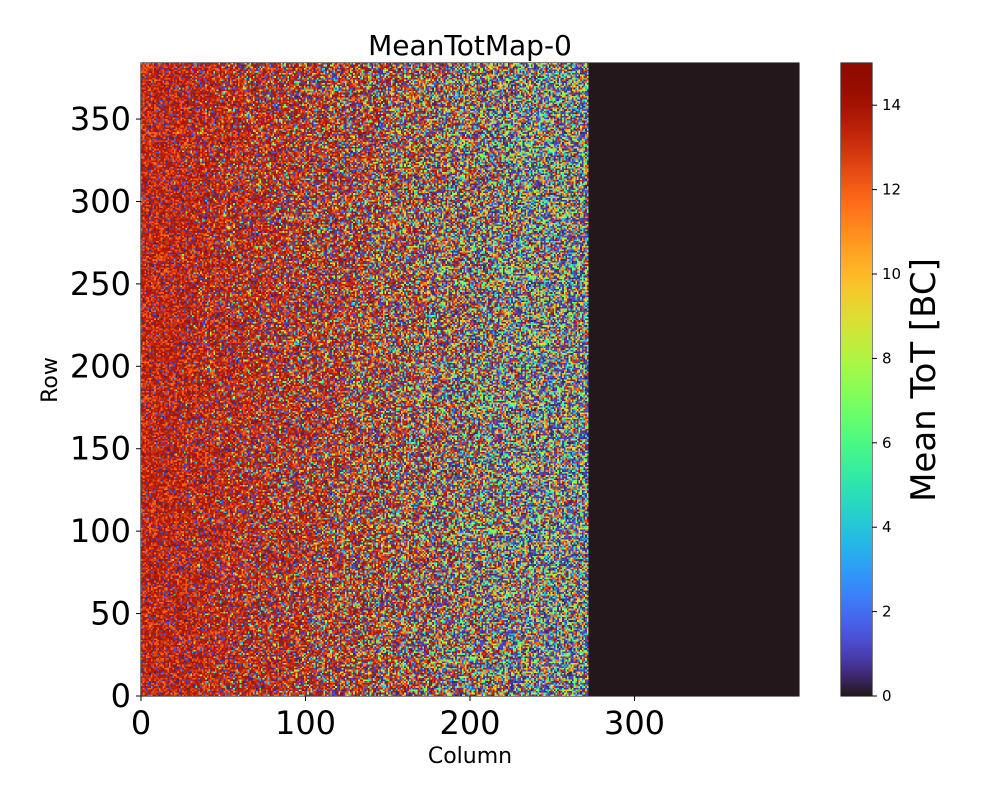 This screenshot has height=800, width=1000. What do you see at coordinates (886, 400) in the screenshot?
I see `colorbar-ticks: 0 2 4 6 8 10 12 14` at bounding box center [886, 400].